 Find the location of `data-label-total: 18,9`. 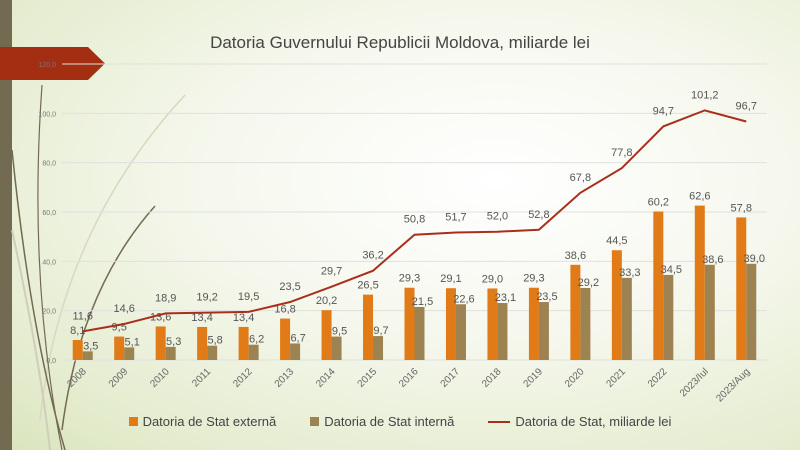

data-label-total: 18,9 is located at coordinates (165, 298).